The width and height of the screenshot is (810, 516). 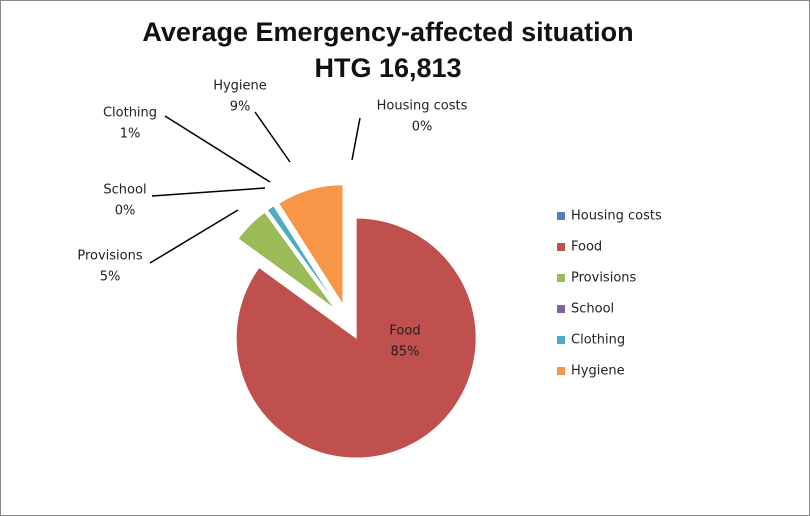 I want to click on data-label-value: 9%, so click(x=240, y=107).